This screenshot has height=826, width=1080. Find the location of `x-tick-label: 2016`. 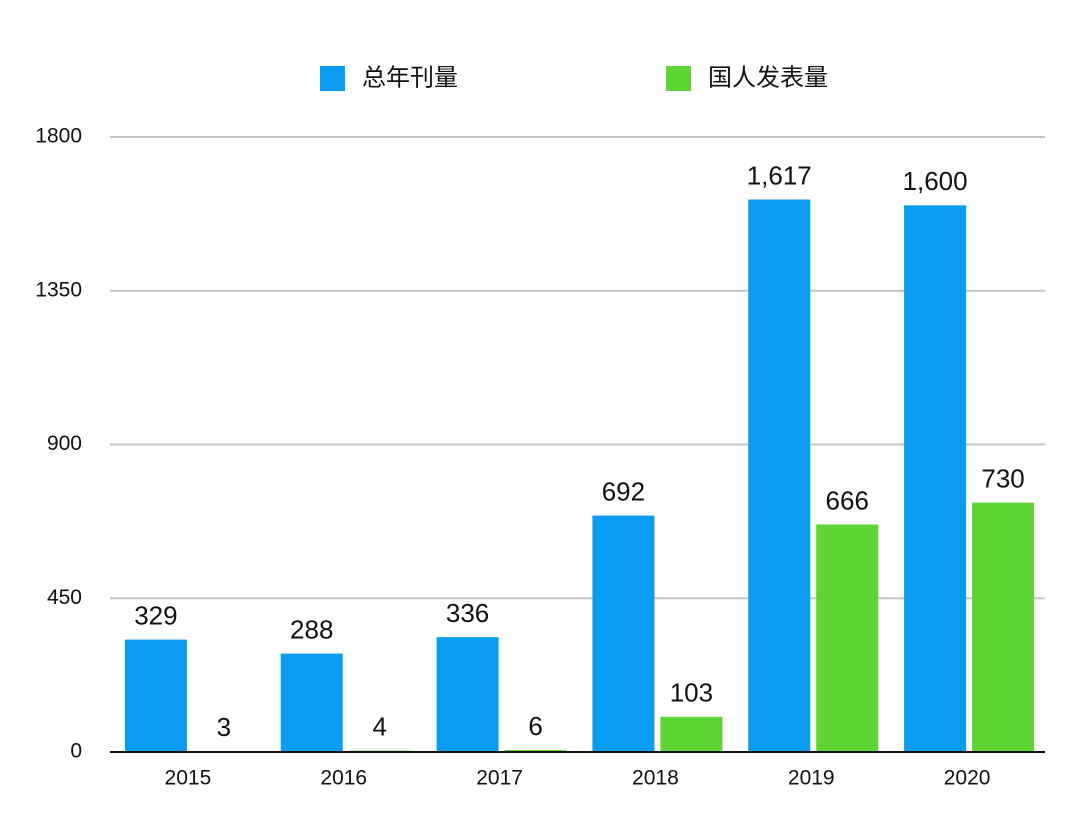

x-tick-label: 2016 is located at coordinates (343, 778).